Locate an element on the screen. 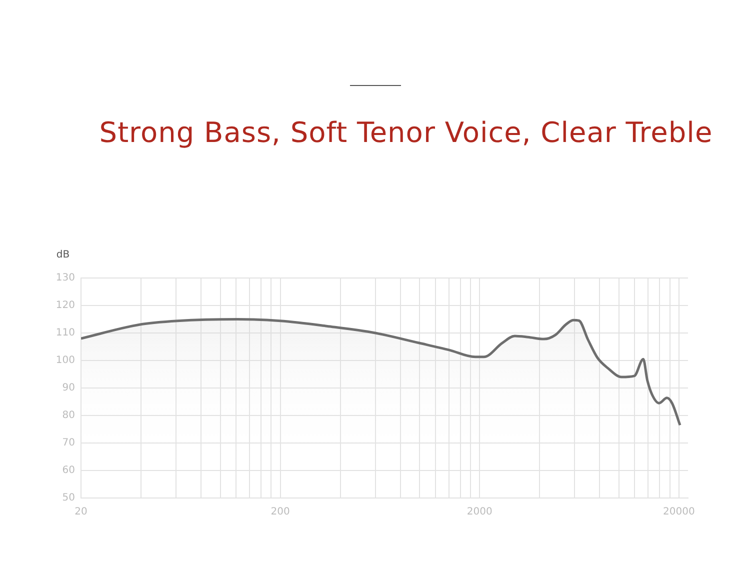 The height and width of the screenshot is (587, 750). y-tick-label: 50 is located at coordinates (68, 498).